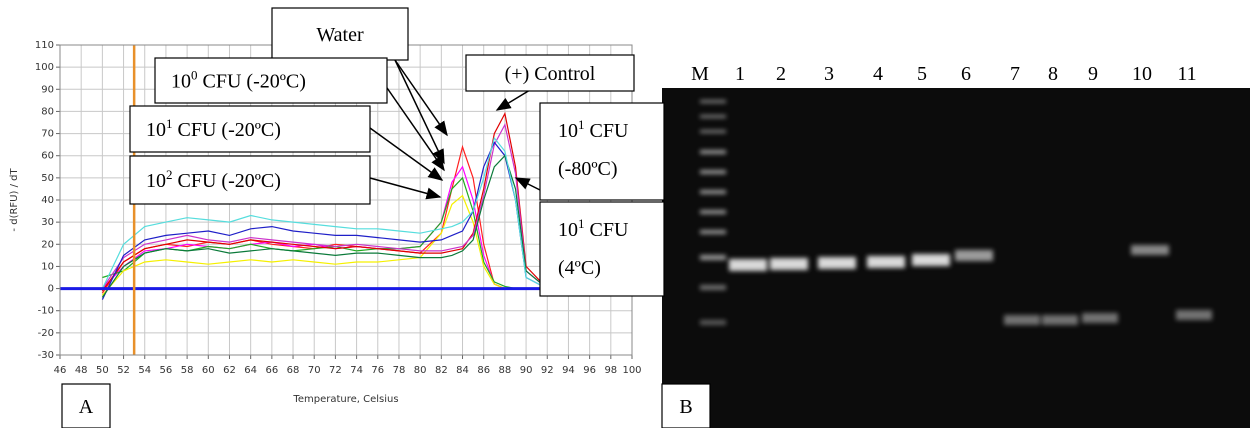 The width and height of the screenshot is (1250, 428). What do you see at coordinates (588, 169) in the screenshot?
I see `annotation-line2: (-80ºC)` at bounding box center [588, 169].